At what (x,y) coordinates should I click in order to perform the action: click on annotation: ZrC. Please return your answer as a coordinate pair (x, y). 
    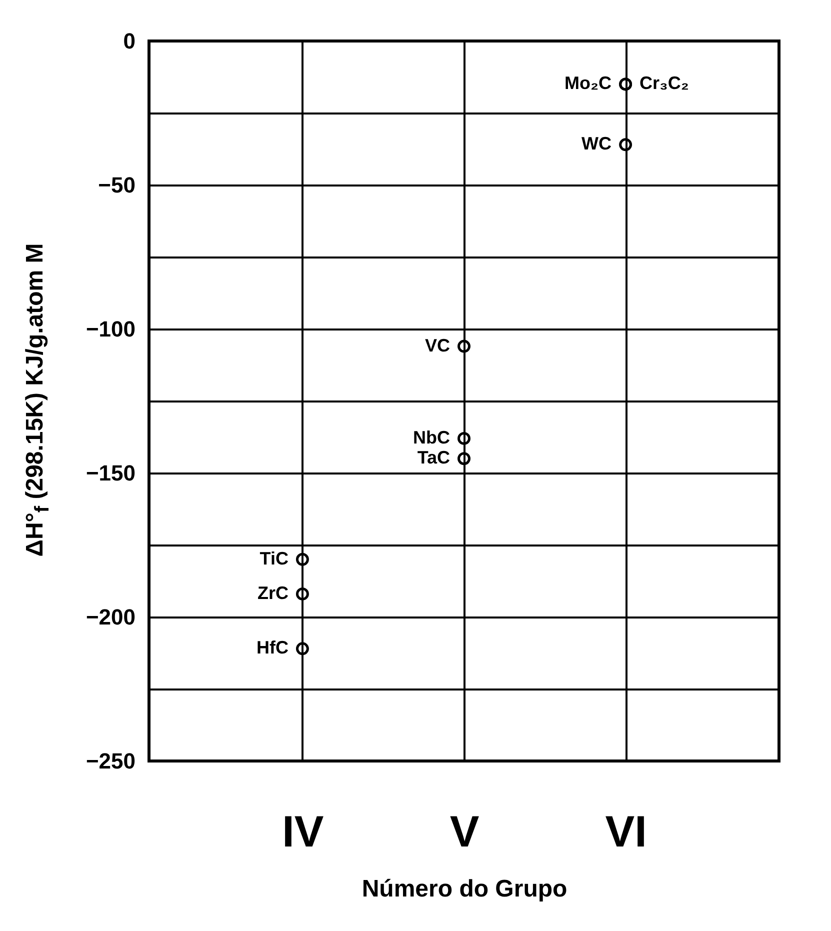
    Looking at the image, I should click on (272, 592).